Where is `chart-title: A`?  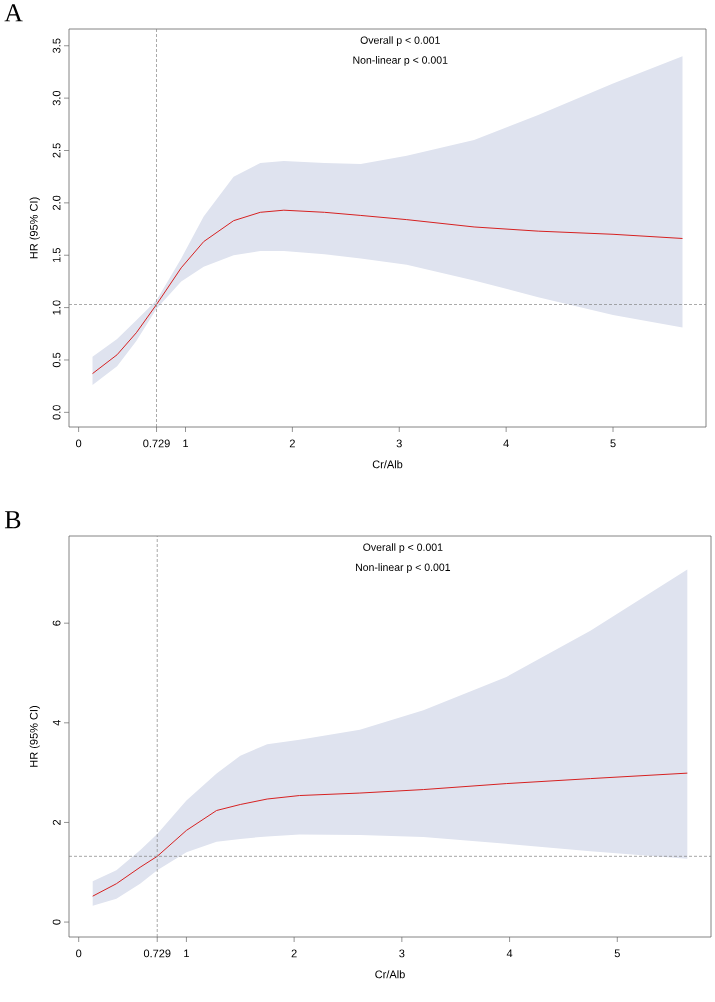 chart-title: A is located at coordinates (13, 13).